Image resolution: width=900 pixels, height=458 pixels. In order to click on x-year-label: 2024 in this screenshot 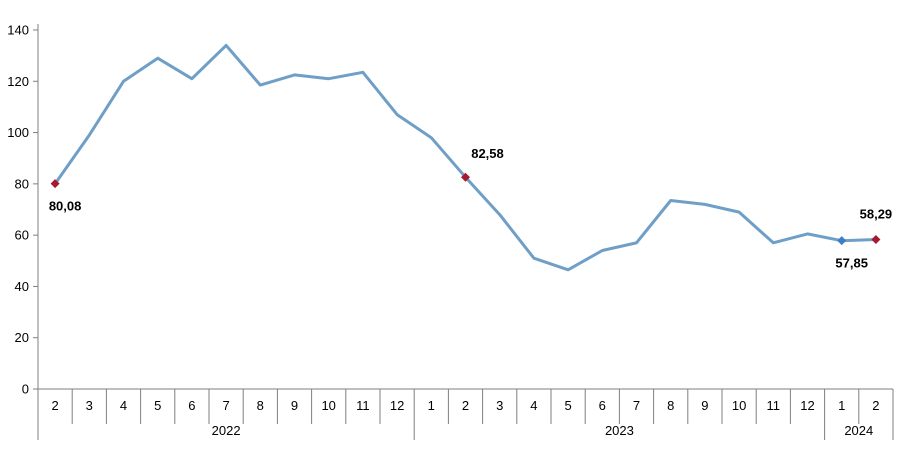, I will do `click(858, 430)`.